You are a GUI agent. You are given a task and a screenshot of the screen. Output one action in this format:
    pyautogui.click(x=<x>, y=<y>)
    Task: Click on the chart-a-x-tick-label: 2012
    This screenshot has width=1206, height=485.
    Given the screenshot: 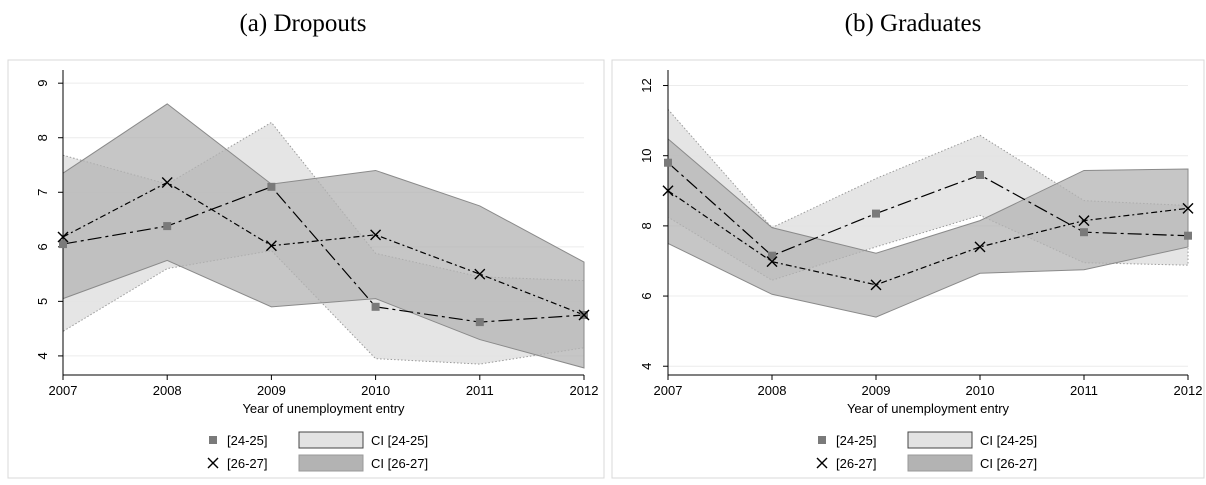 What is the action you would take?
    pyautogui.click(x=584, y=390)
    